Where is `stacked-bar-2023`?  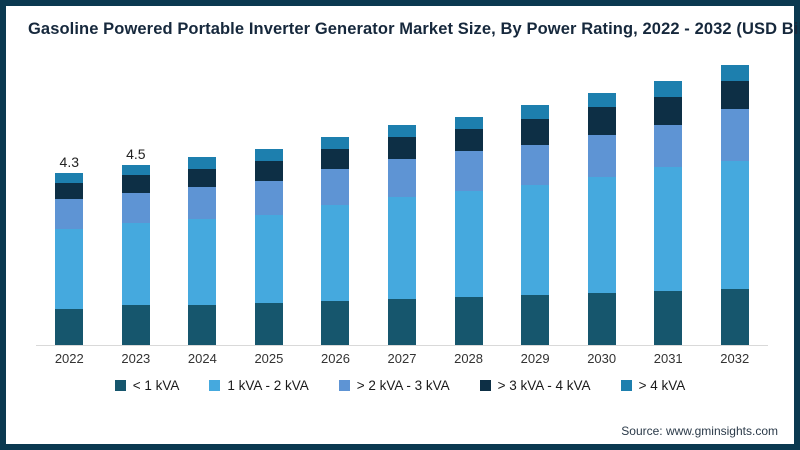
stacked-bar-2023 is located at coordinates (135, 255).